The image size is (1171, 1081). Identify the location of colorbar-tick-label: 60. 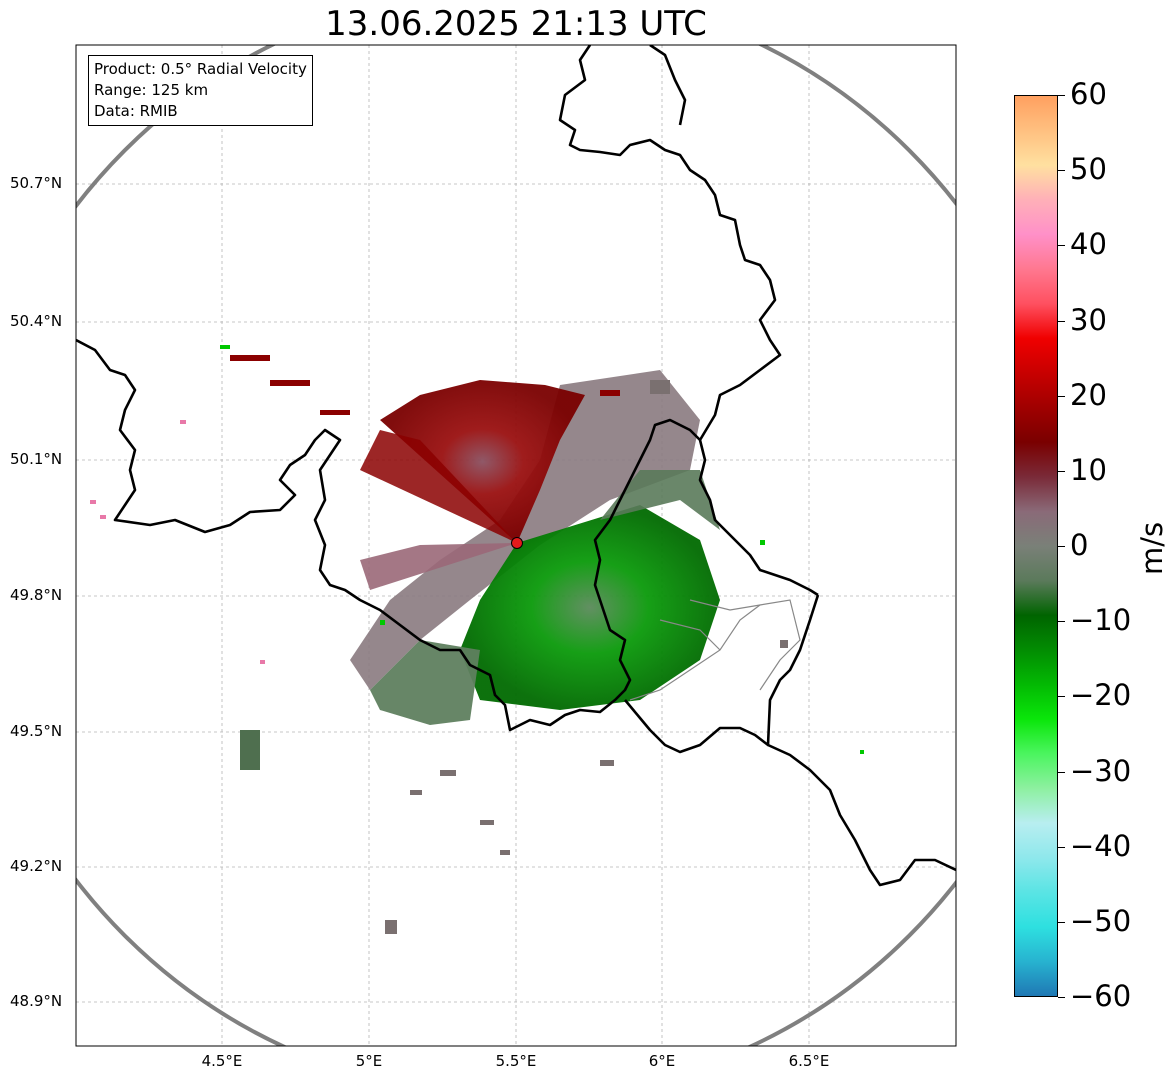
(1088, 94).